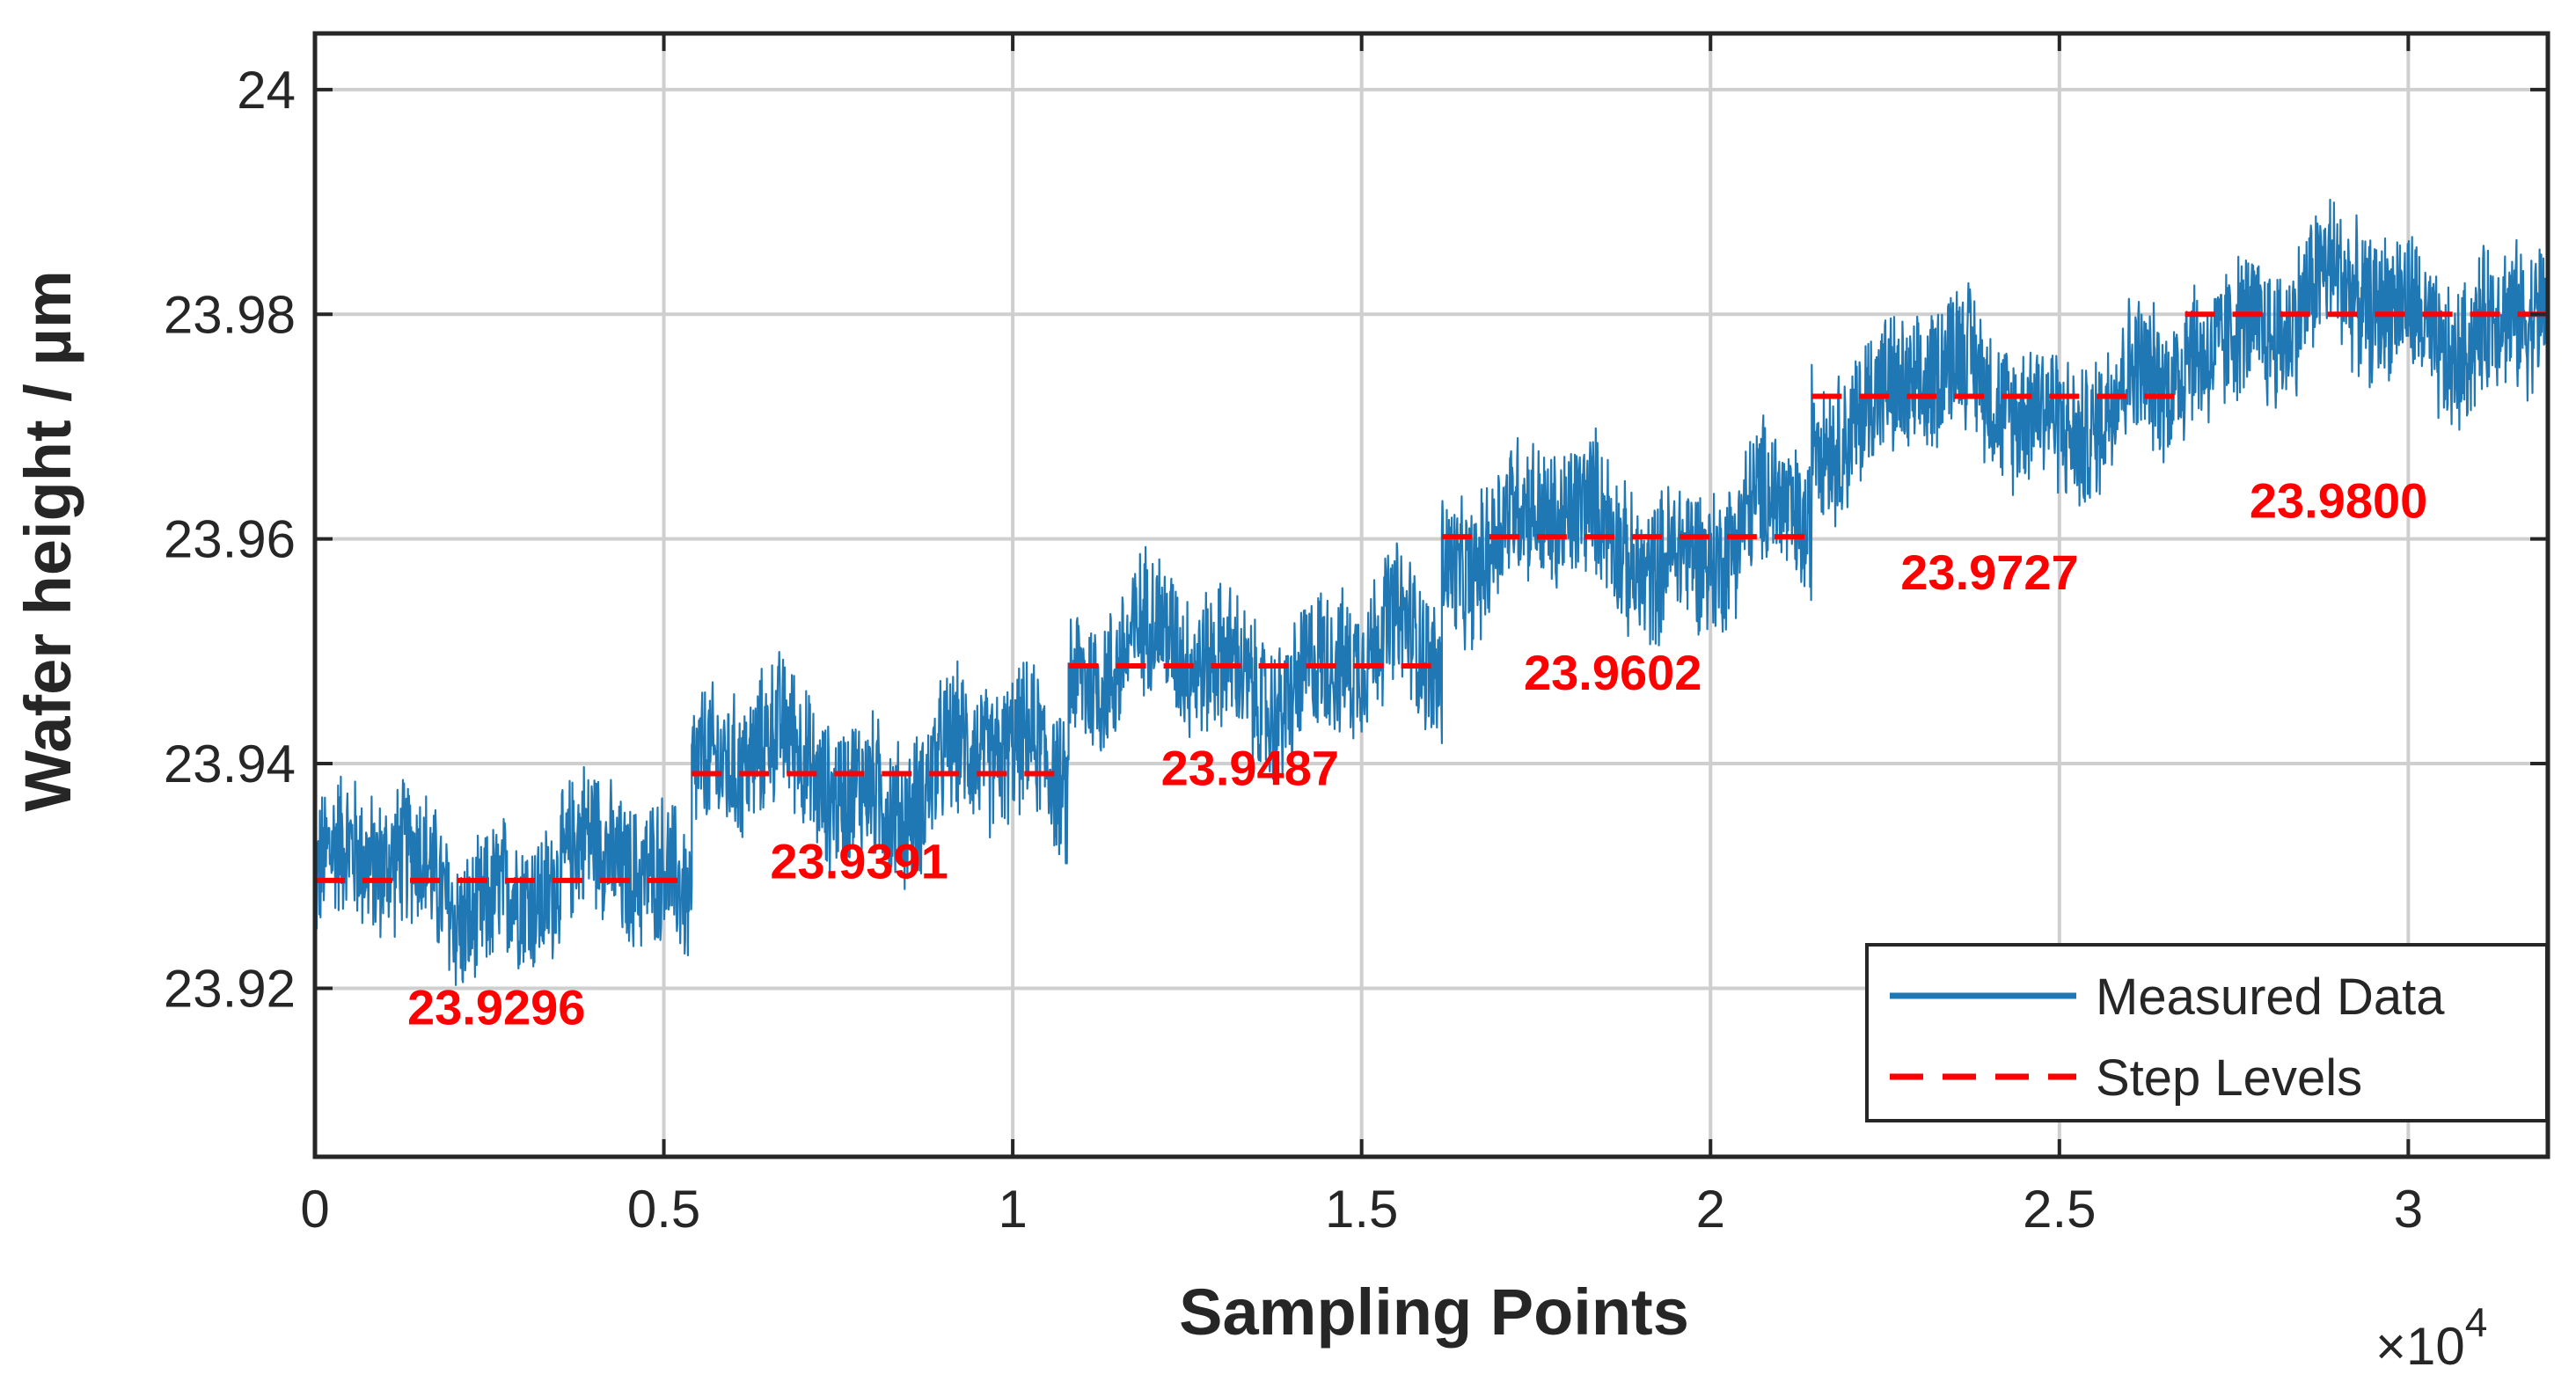 The height and width of the screenshot is (1389, 2576). Describe the element at coordinates (2059, 1209) in the screenshot. I see `x-tick-label: 2.5` at that location.